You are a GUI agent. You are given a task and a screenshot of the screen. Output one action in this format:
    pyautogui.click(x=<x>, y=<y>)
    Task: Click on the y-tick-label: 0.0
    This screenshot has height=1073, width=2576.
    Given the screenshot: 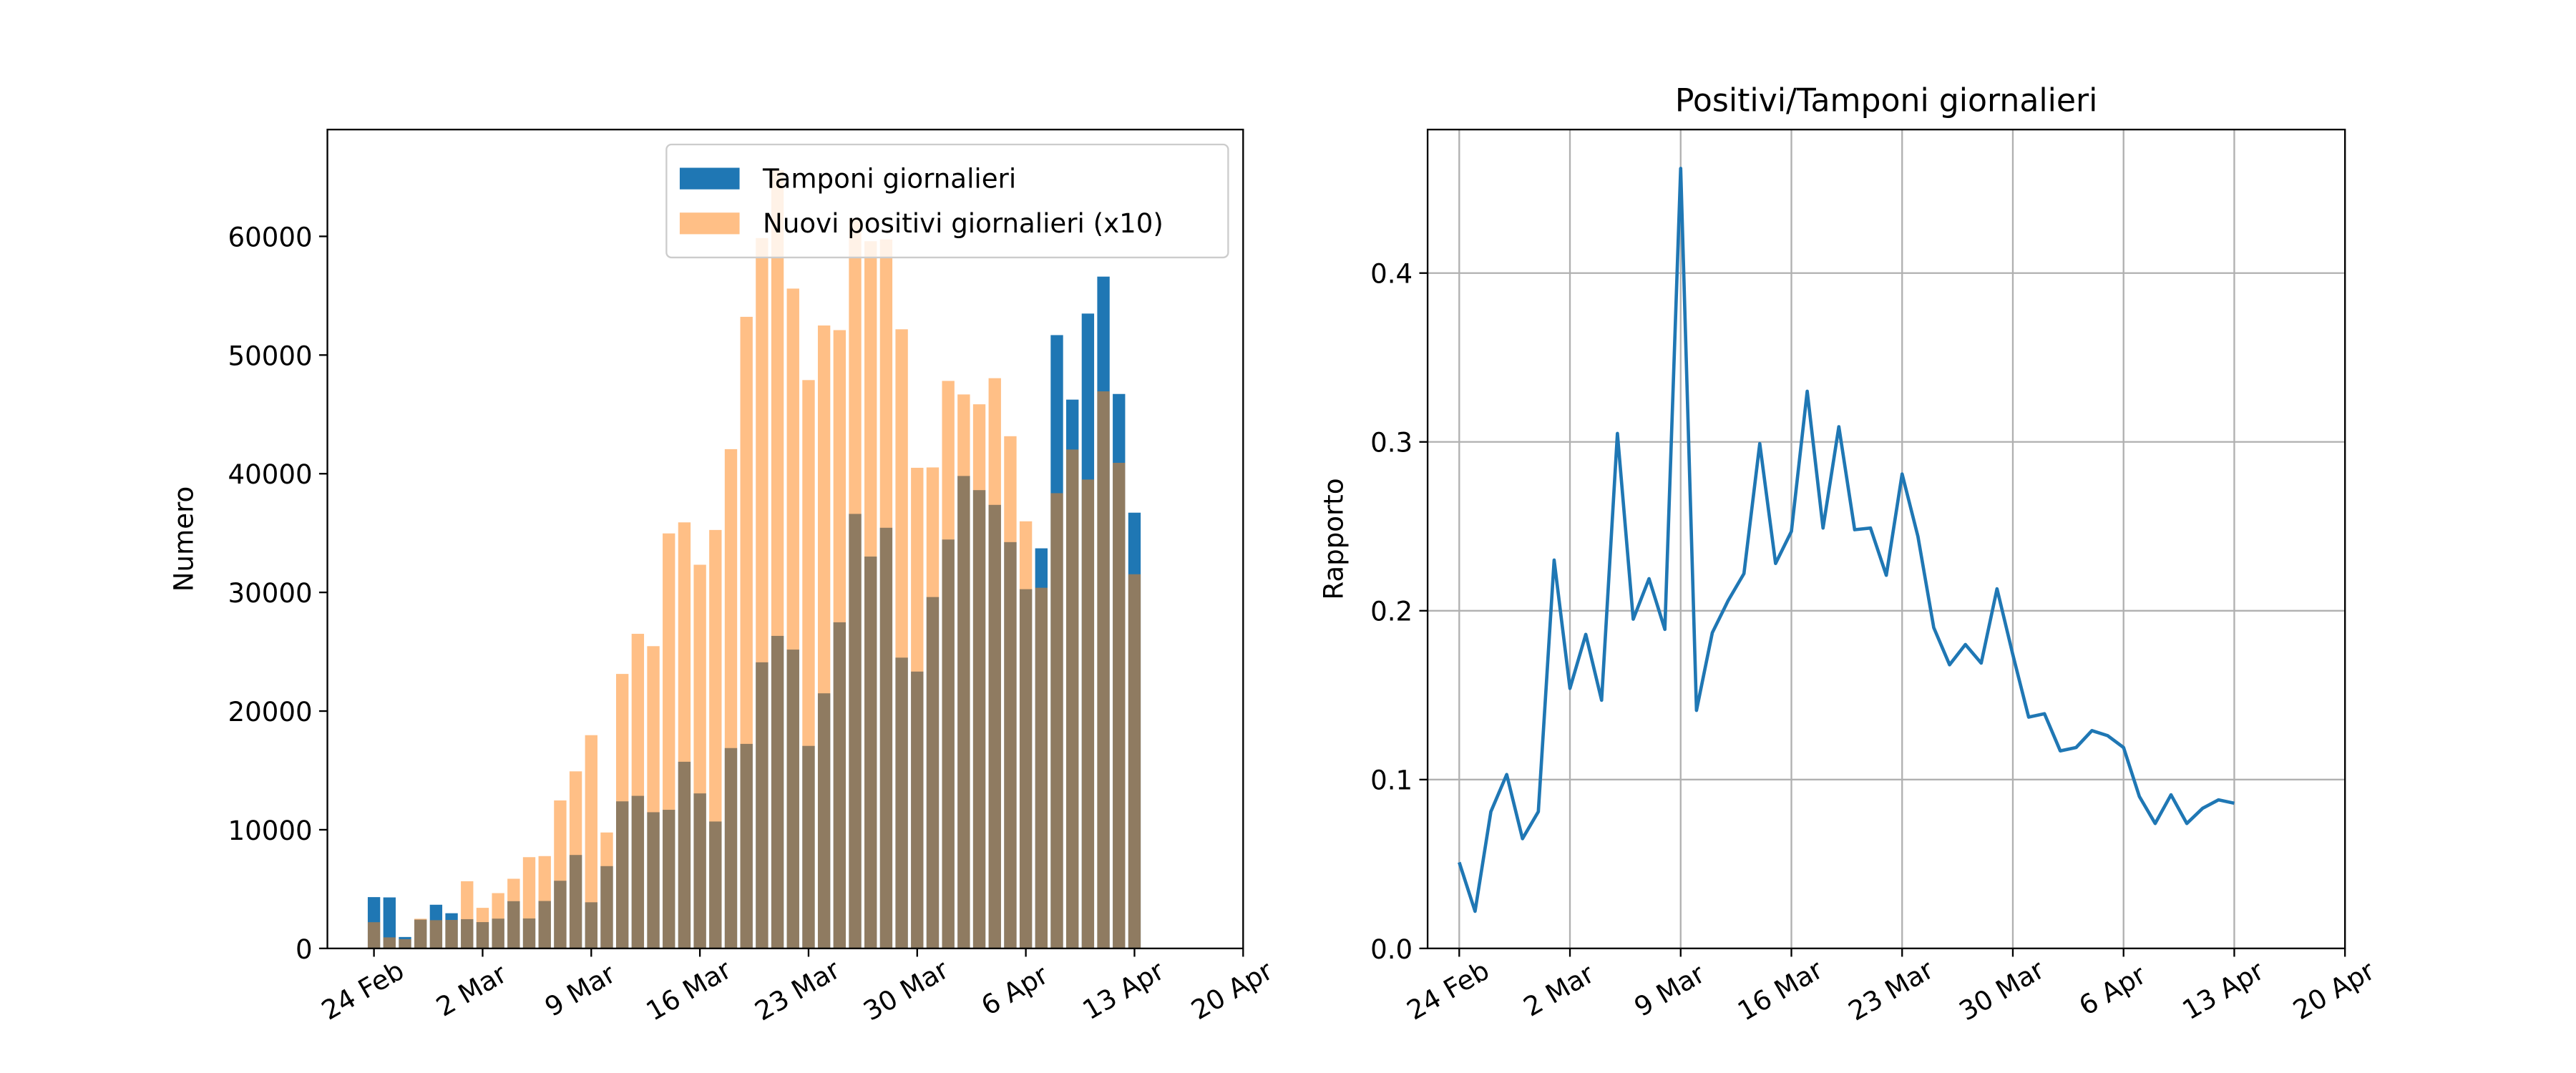 What is the action you would take?
    pyautogui.click(x=1391, y=949)
    